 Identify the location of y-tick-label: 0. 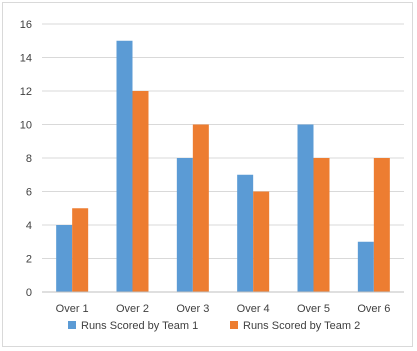
(29, 293).